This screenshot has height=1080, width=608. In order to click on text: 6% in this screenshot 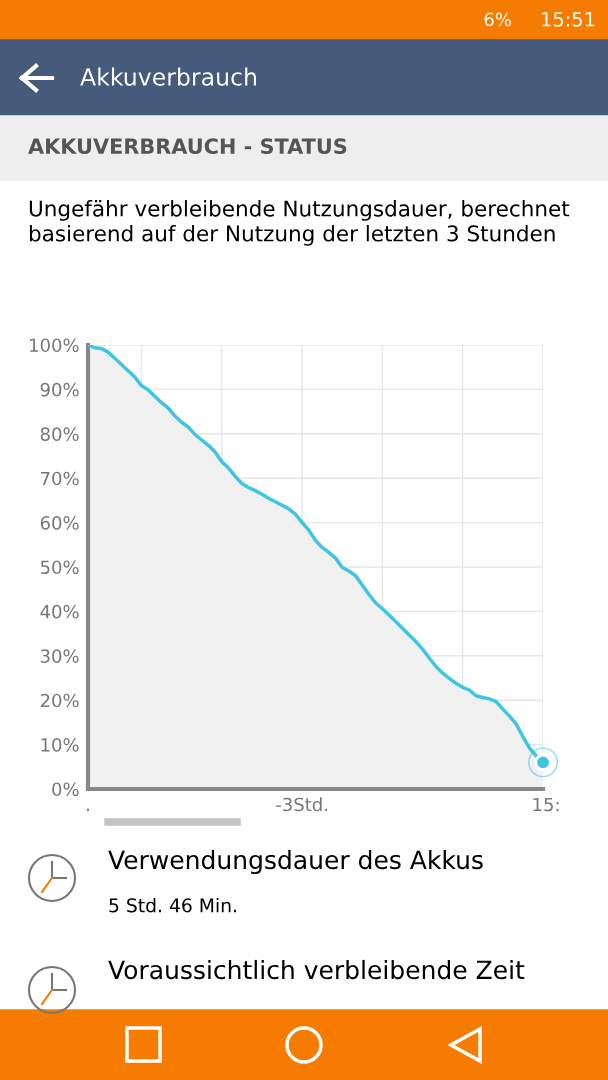, I will do `click(497, 19)`.